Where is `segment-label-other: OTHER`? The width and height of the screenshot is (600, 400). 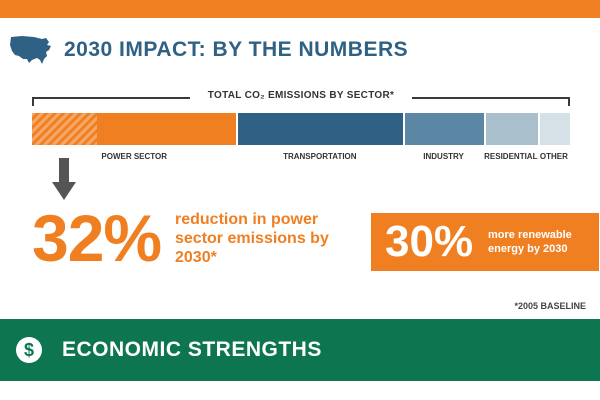
segment-label-other: OTHER is located at coordinates (553, 156).